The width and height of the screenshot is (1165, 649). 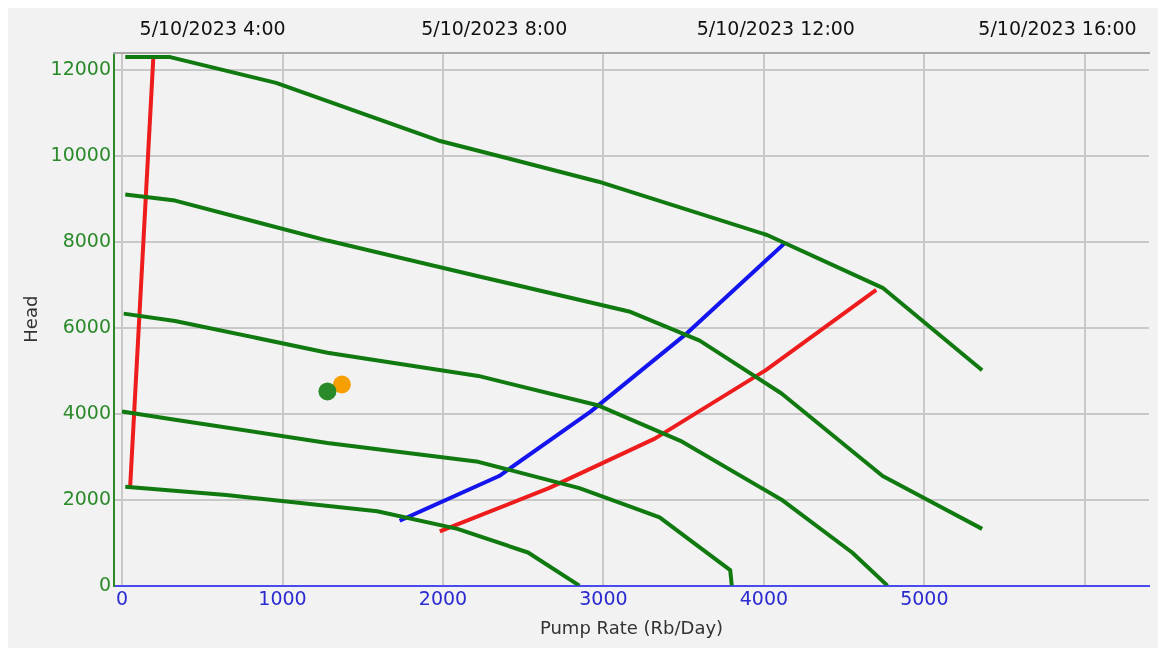 What do you see at coordinates (1057, 28) in the screenshot?
I see `x2-tick-label: 5/10/2023 16:00` at bounding box center [1057, 28].